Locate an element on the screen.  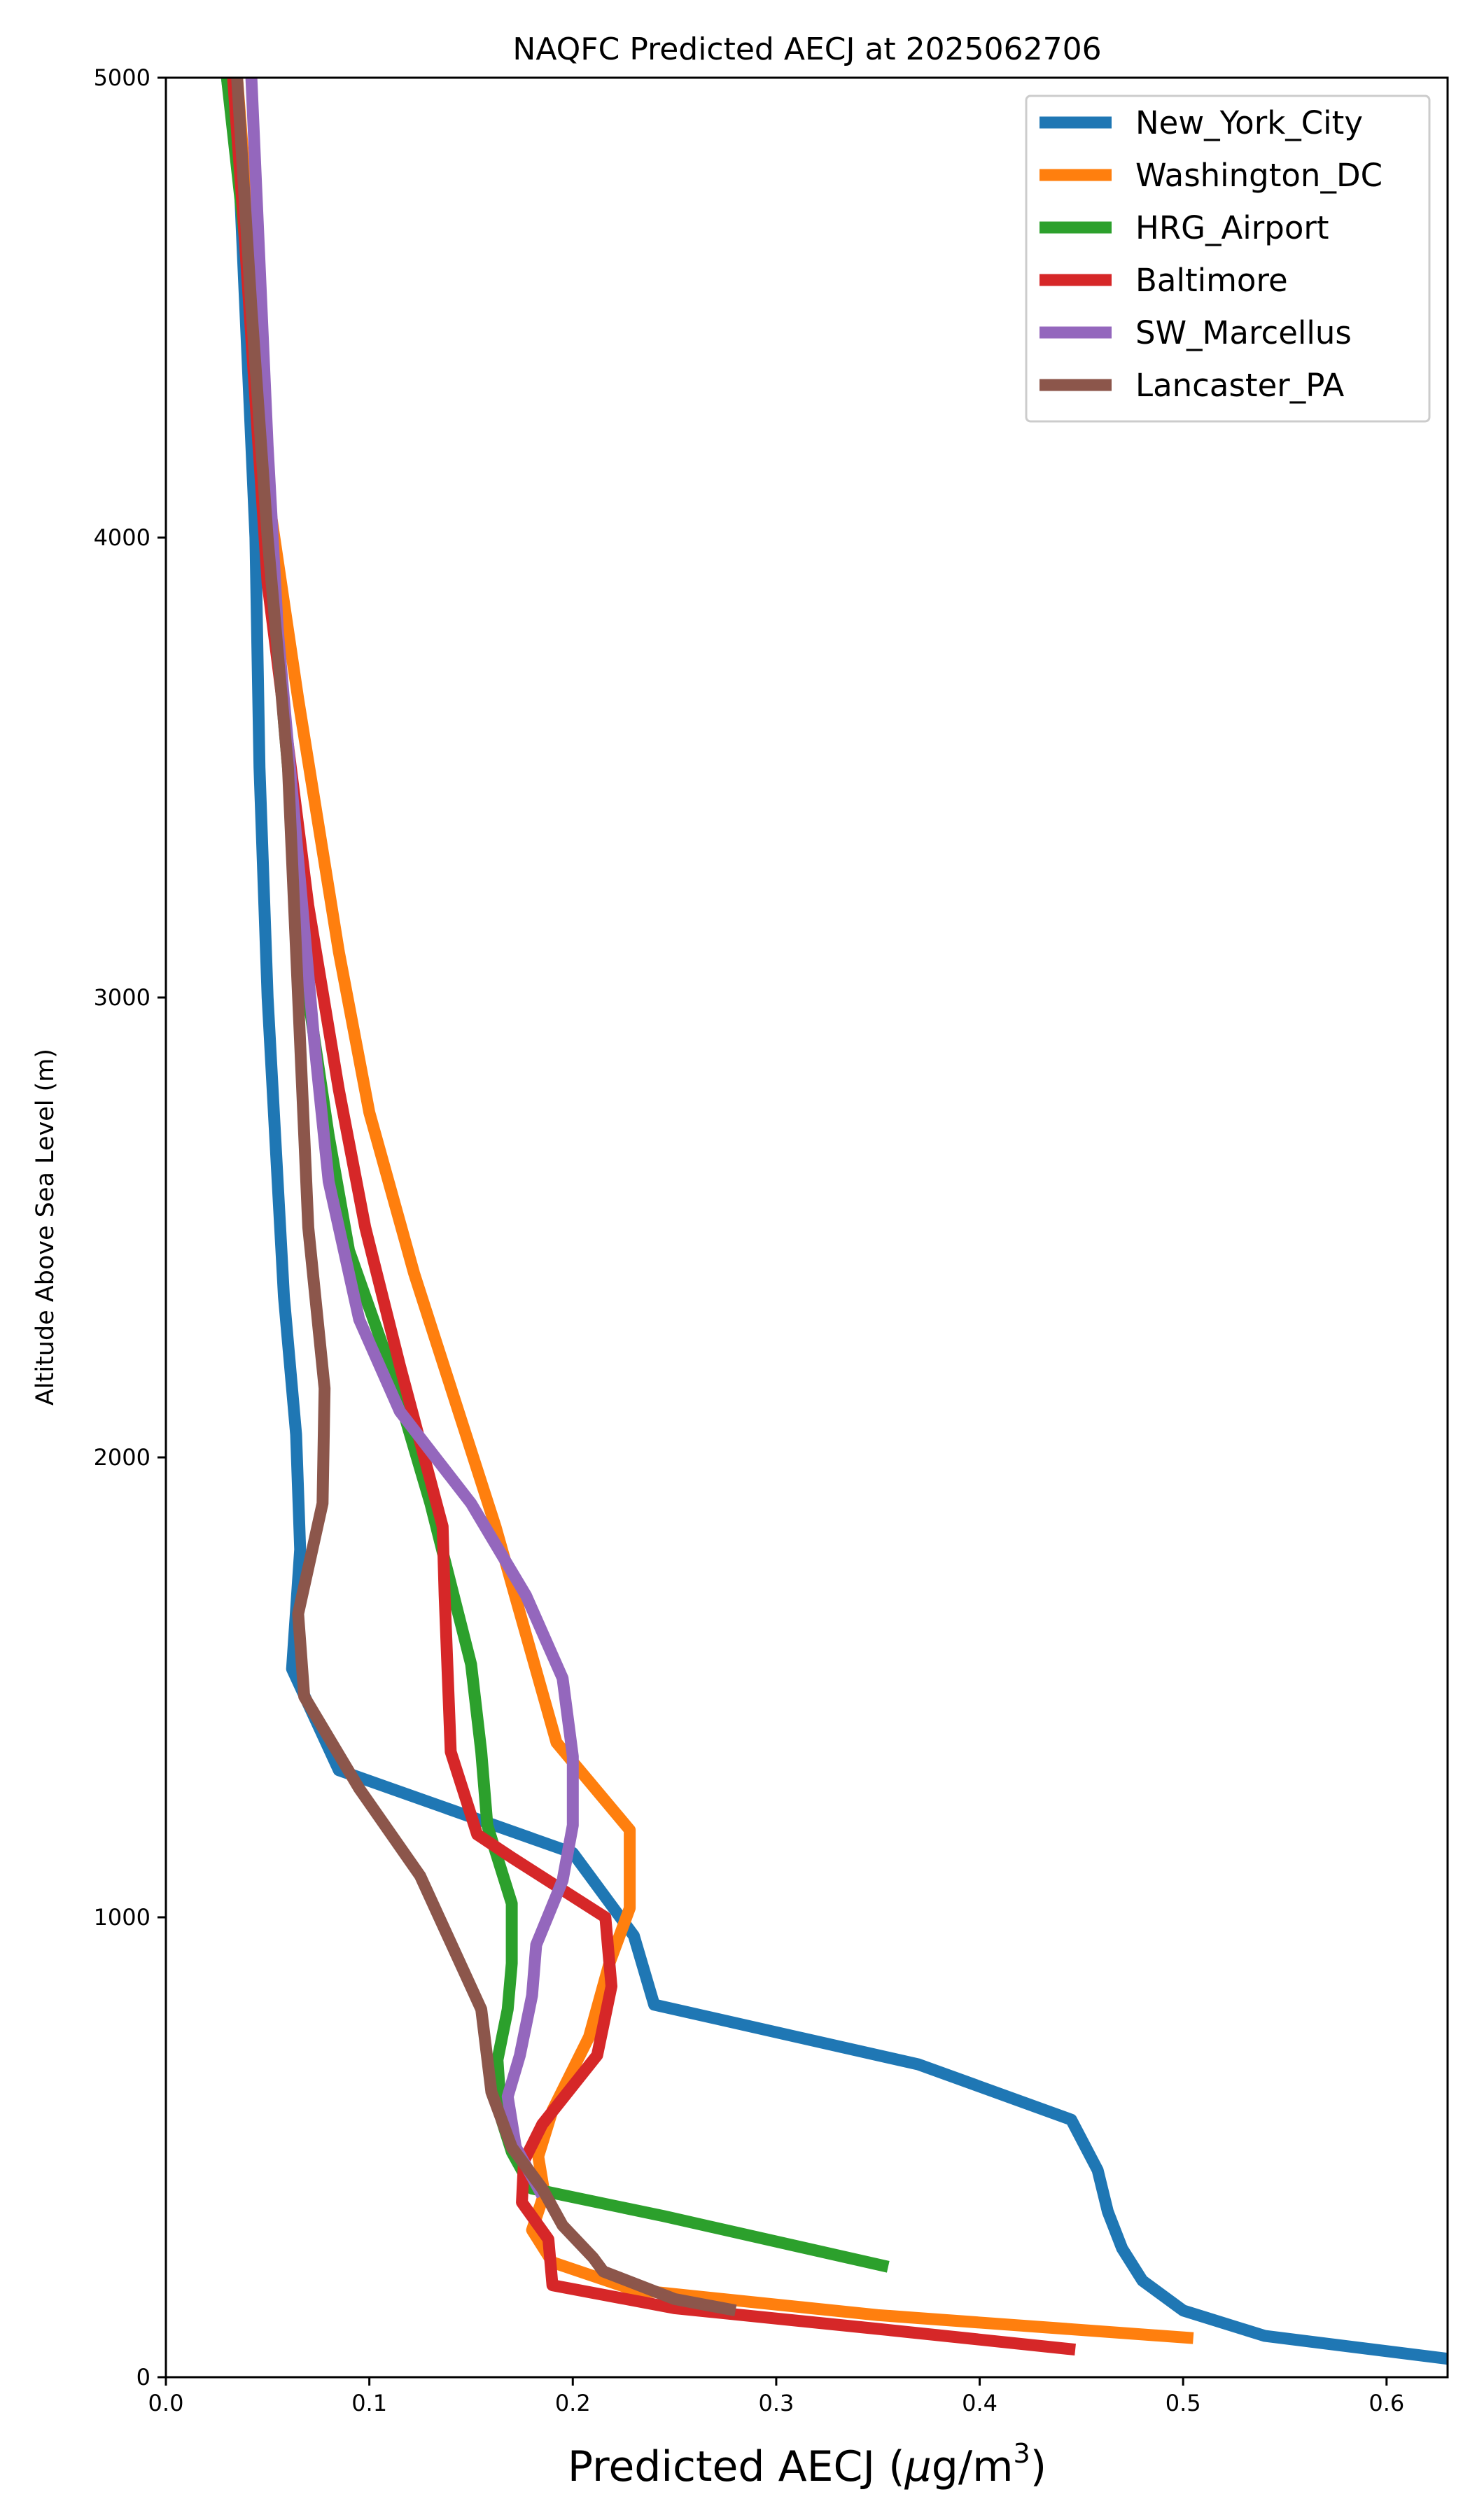
x-tick-label: 0.4 is located at coordinates (979, 2403).